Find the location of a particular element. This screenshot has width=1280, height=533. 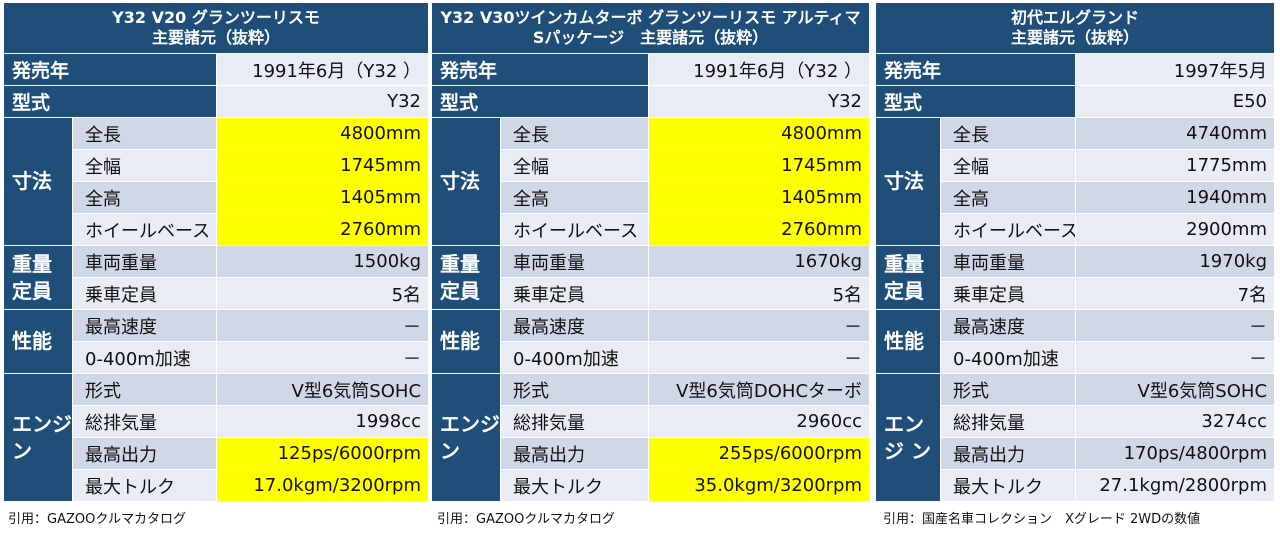

release-value: 1997年5月 is located at coordinates (1175, 69).